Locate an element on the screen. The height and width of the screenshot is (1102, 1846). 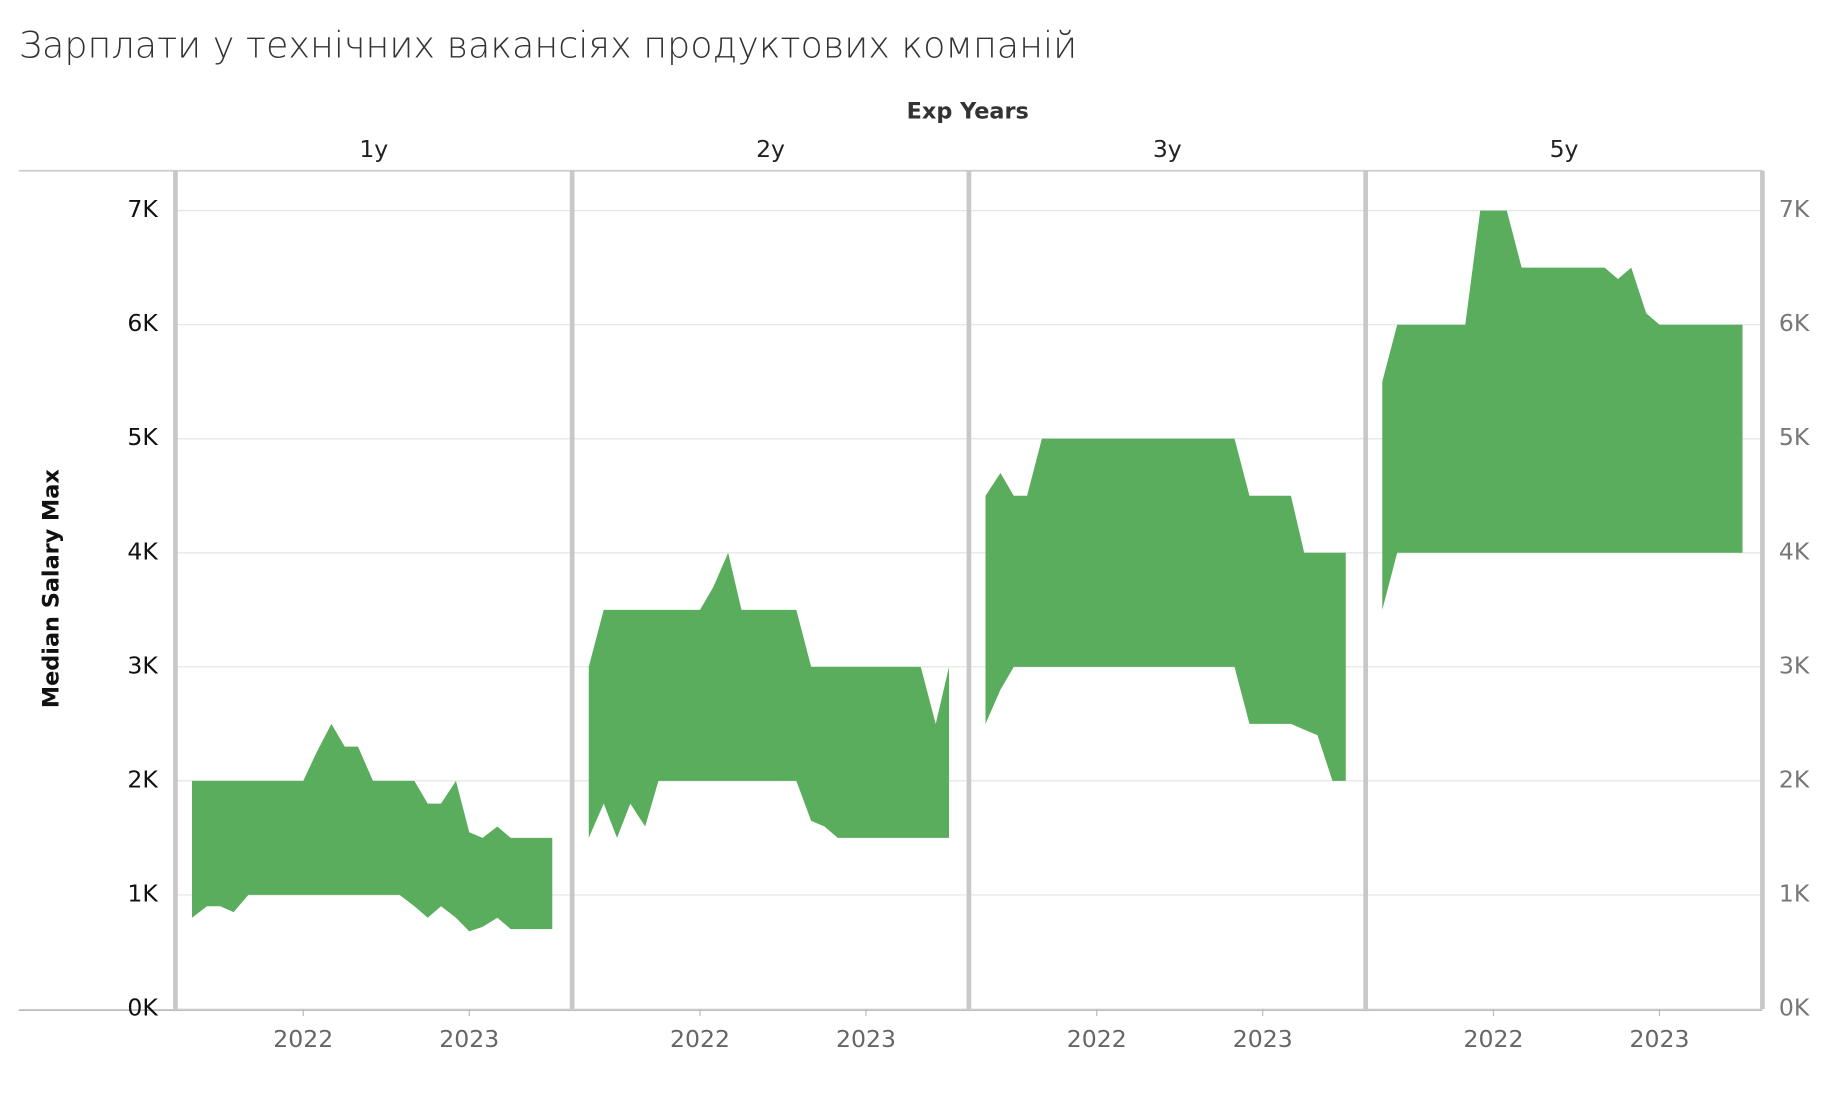
y2-tick-label: 2K is located at coordinates (1794, 779).